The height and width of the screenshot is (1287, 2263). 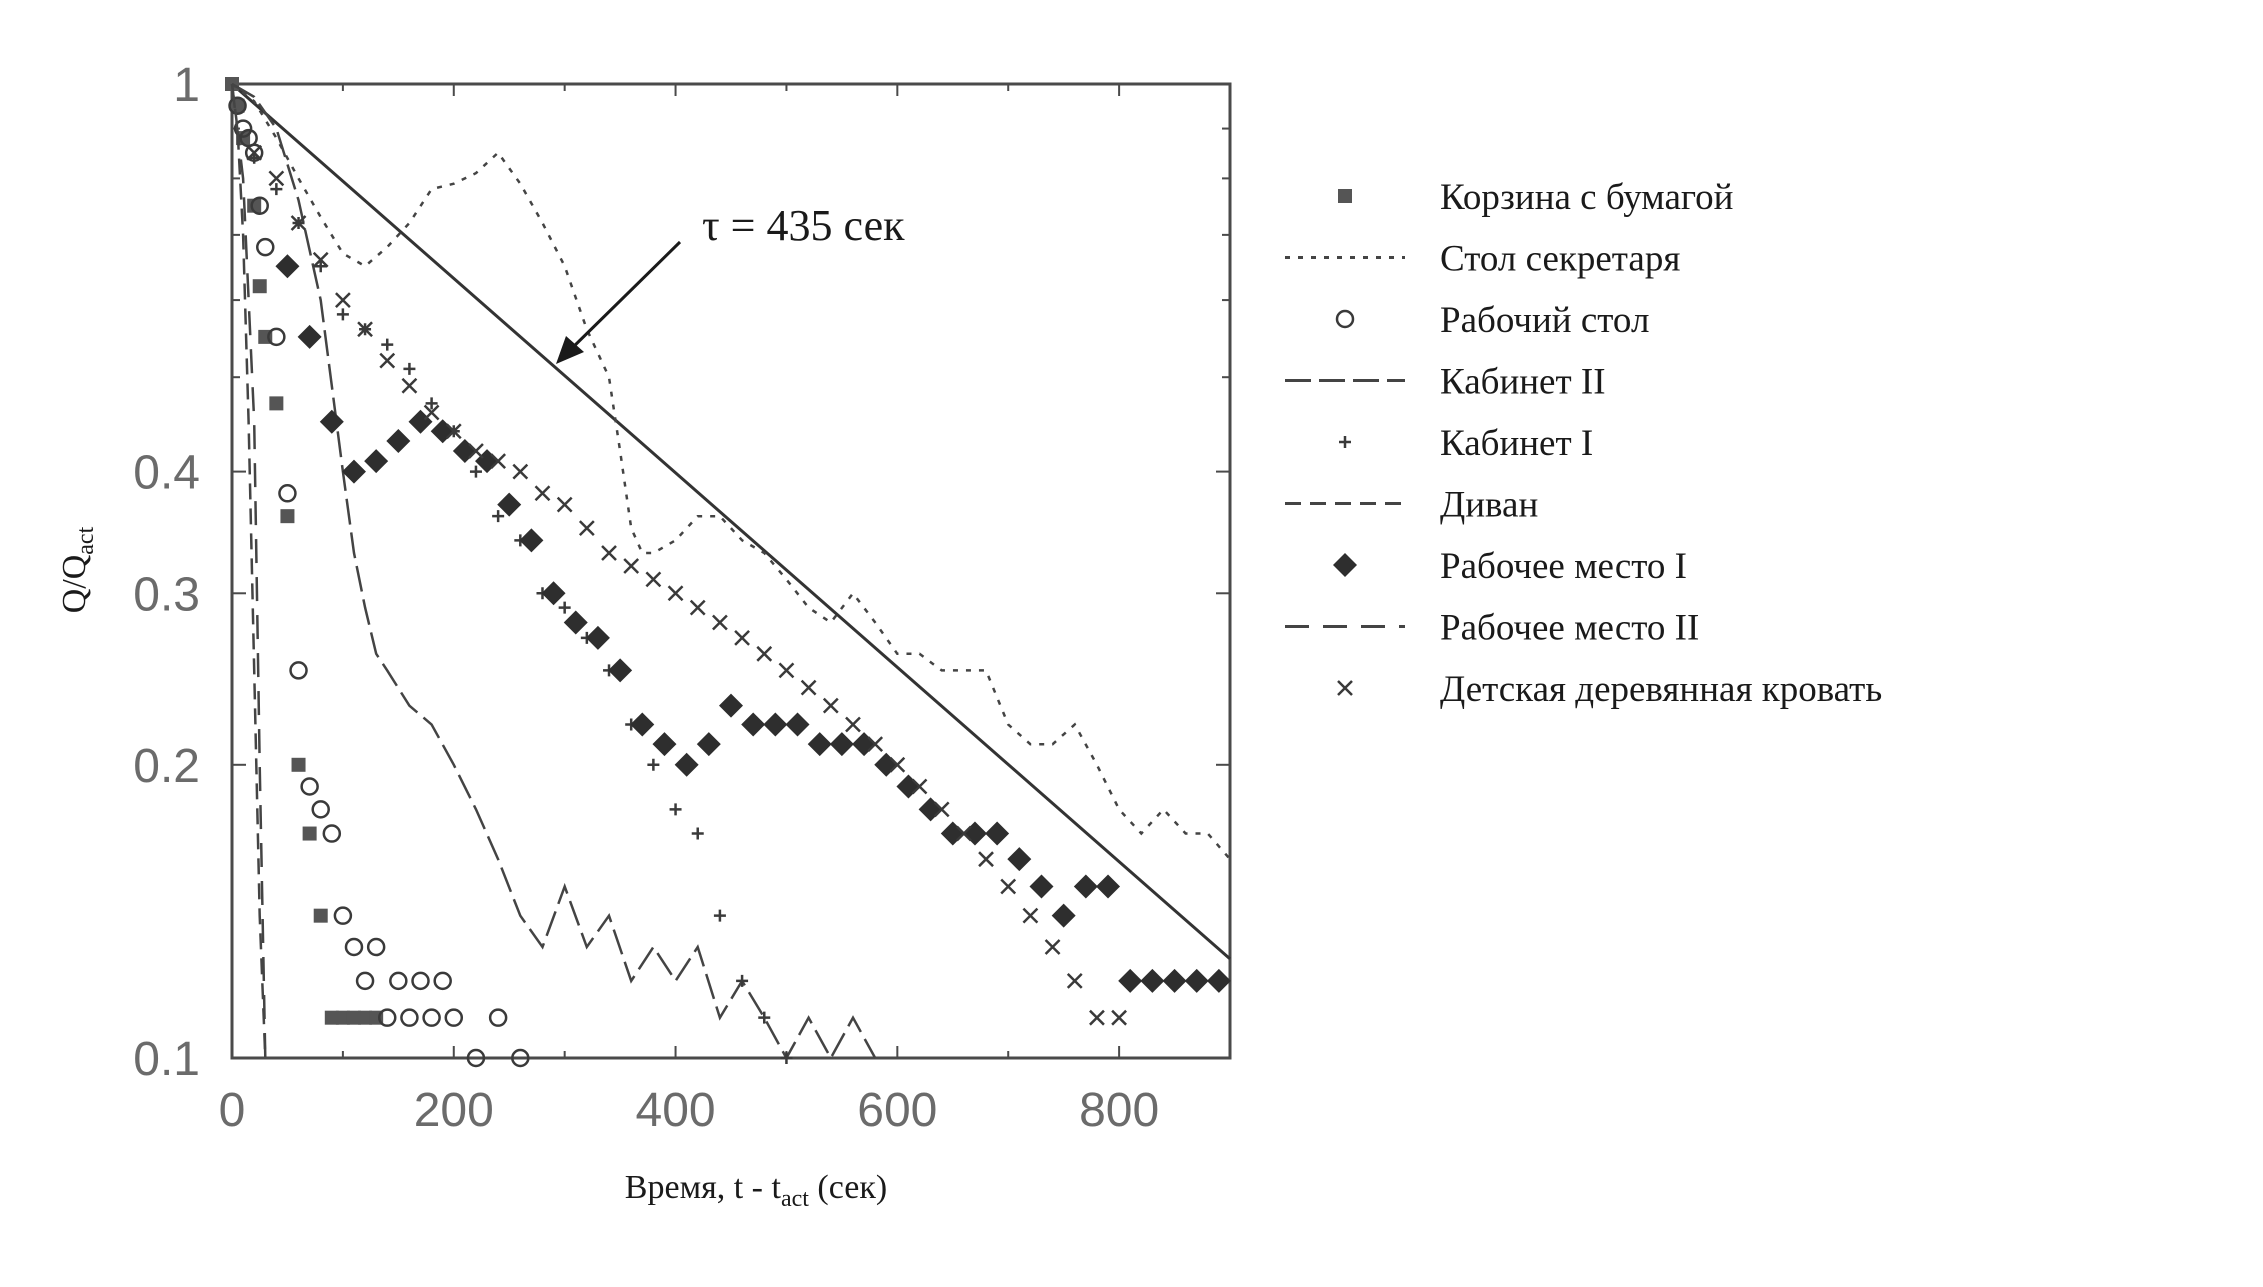 I want to click on legend-item: Кабинет I, so click(x=1466, y=443).